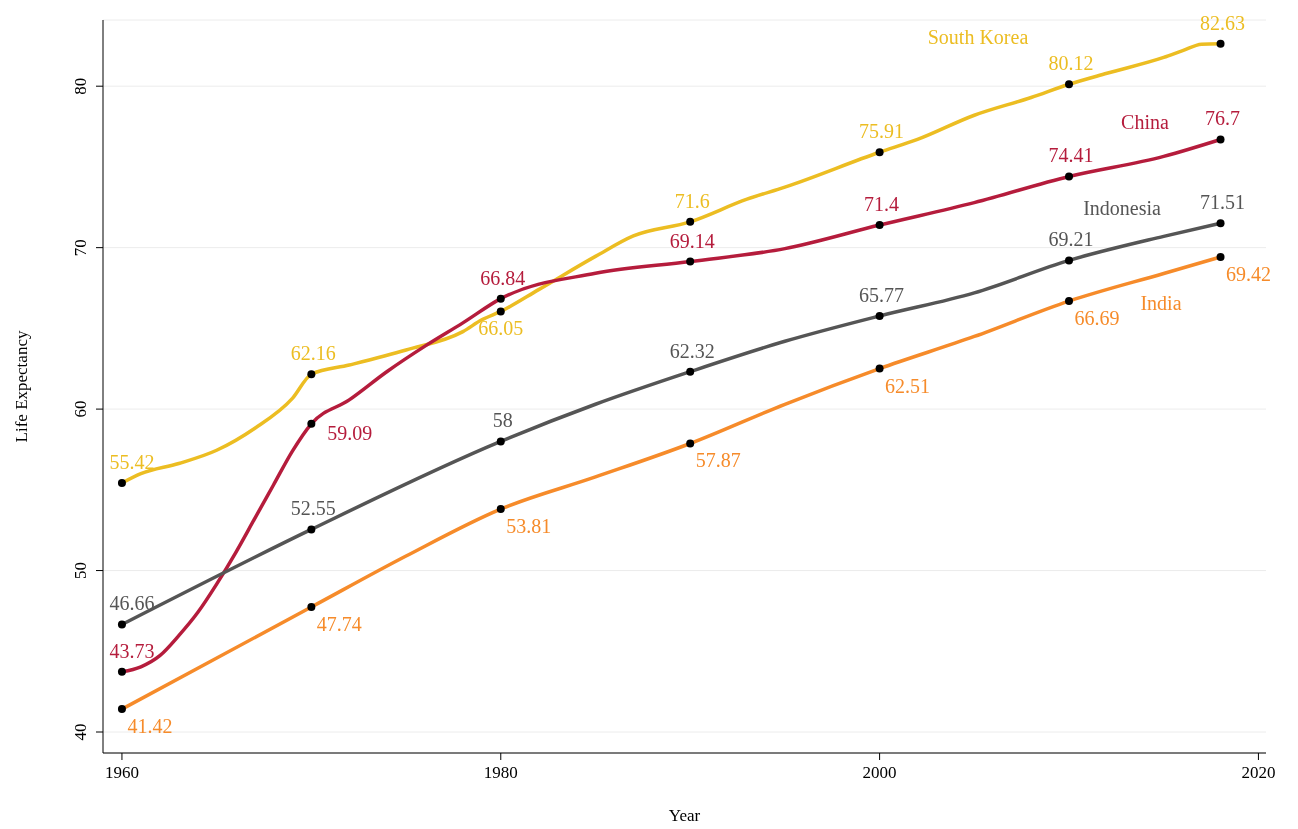 The image size is (1298, 829). Describe the element at coordinates (502, 420) in the screenshot. I see `data-label: 58` at that location.